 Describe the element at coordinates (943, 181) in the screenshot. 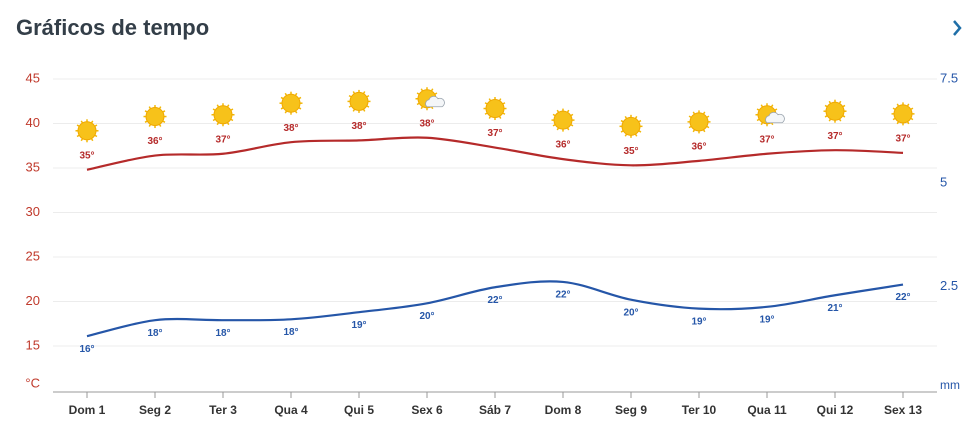

I see `y2-tick-label: 5` at that location.